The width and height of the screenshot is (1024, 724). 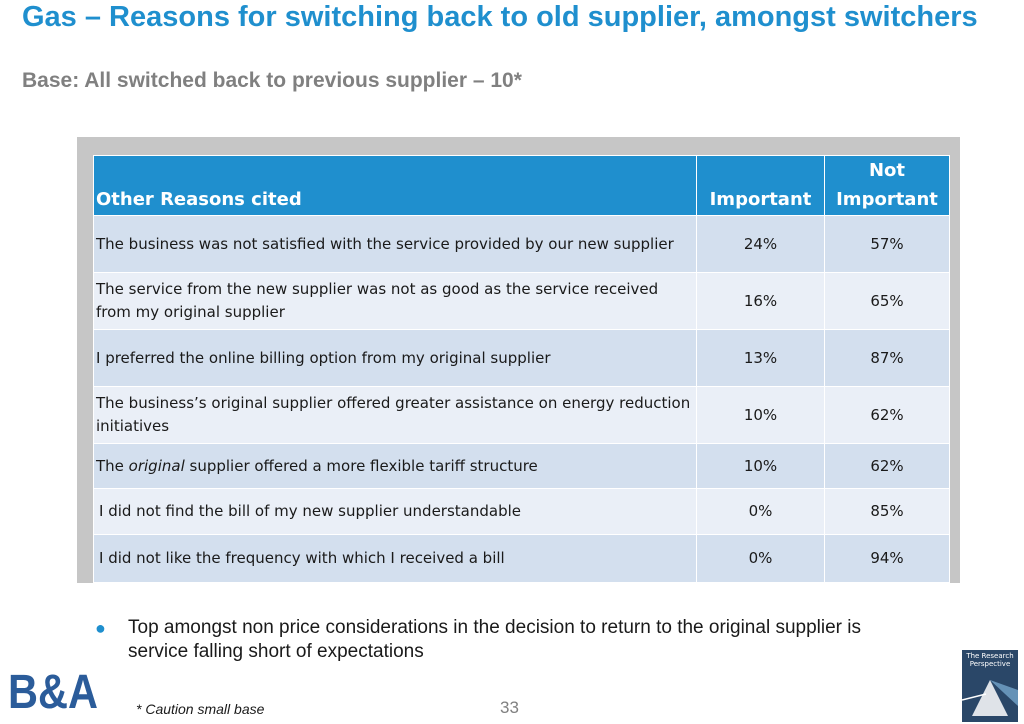 What do you see at coordinates (887, 244) in the screenshot?
I see `not-important-value: 57%` at bounding box center [887, 244].